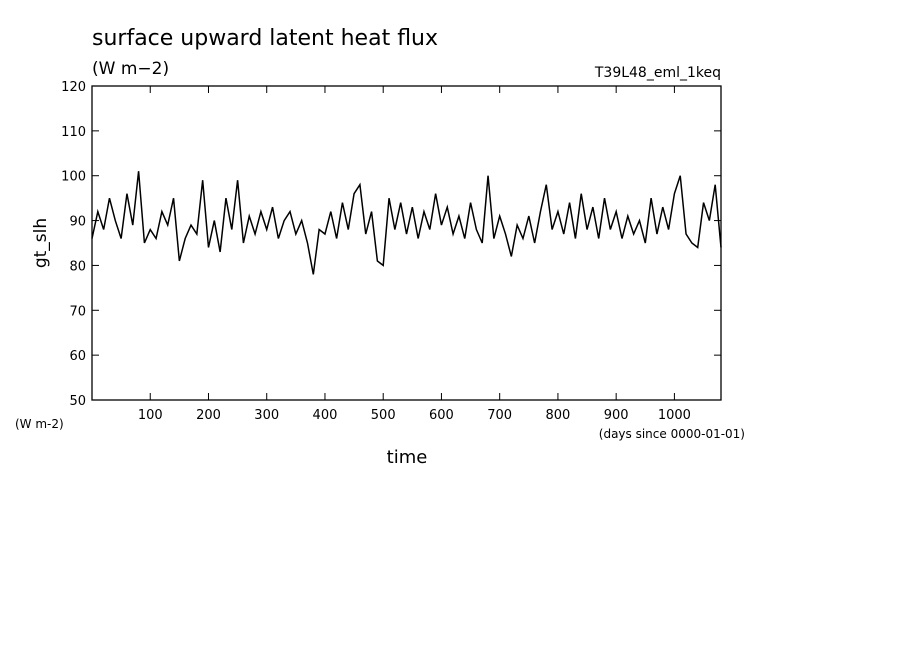 This screenshot has height=658, width=904. Describe the element at coordinates (77, 356) in the screenshot. I see `y-tick-label: 60` at that location.